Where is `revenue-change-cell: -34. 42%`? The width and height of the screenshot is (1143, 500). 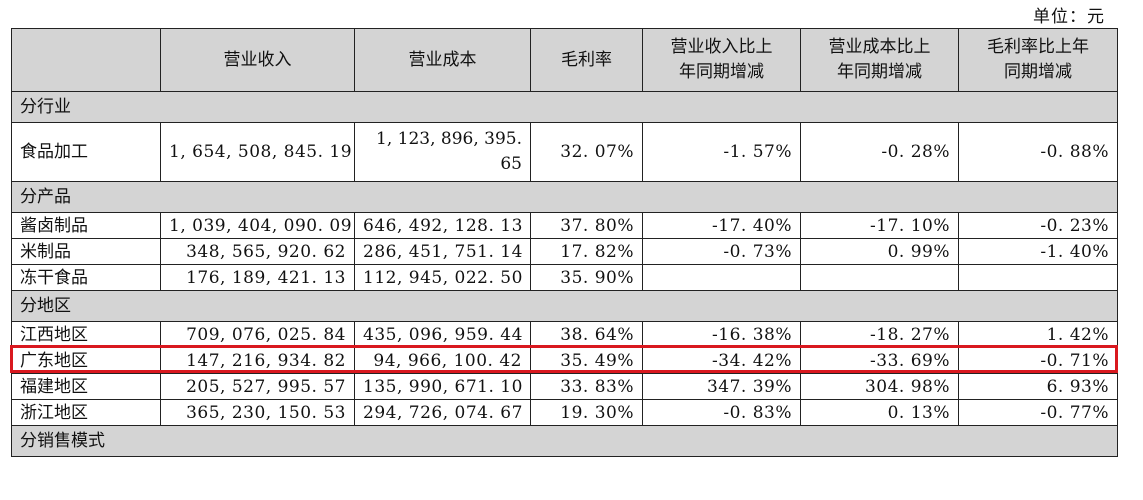 revenue-change-cell: -34. 42% is located at coordinates (721, 360).